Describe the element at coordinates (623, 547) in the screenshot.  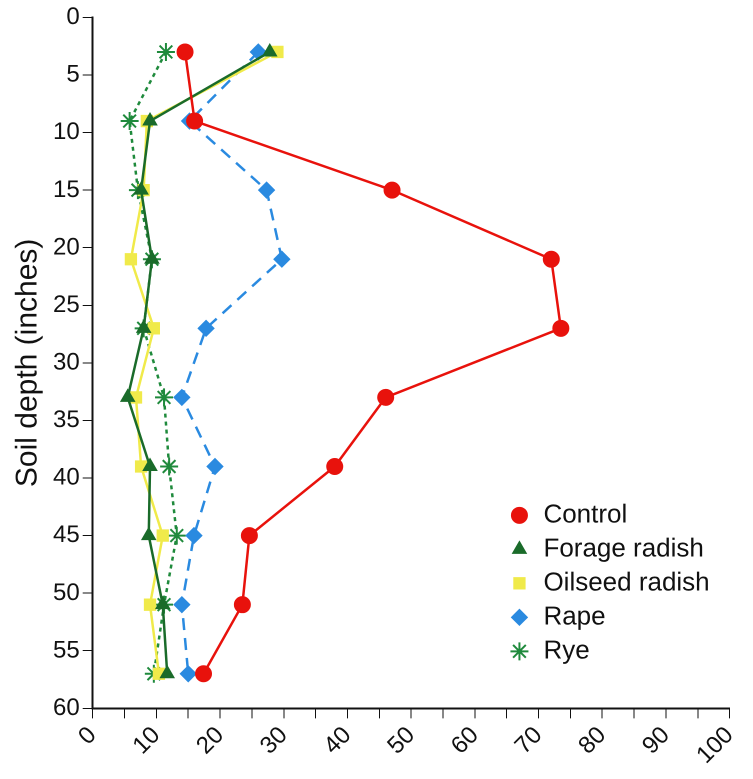
I see `legend-label: Forage radish` at that location.